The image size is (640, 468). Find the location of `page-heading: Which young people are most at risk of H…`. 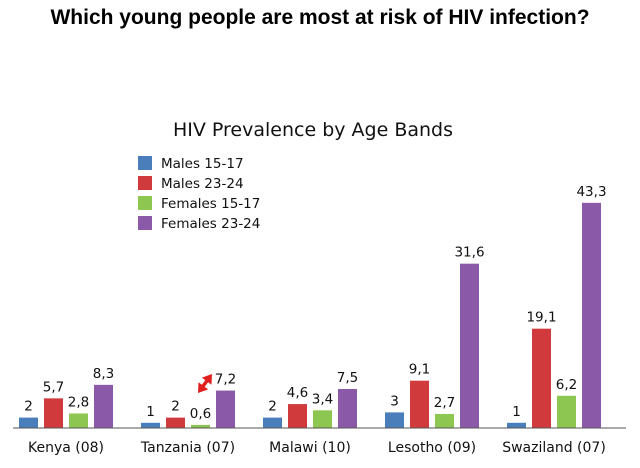

page-heading: Which young people are most at risk of H… is located at coordinates (320, 17).